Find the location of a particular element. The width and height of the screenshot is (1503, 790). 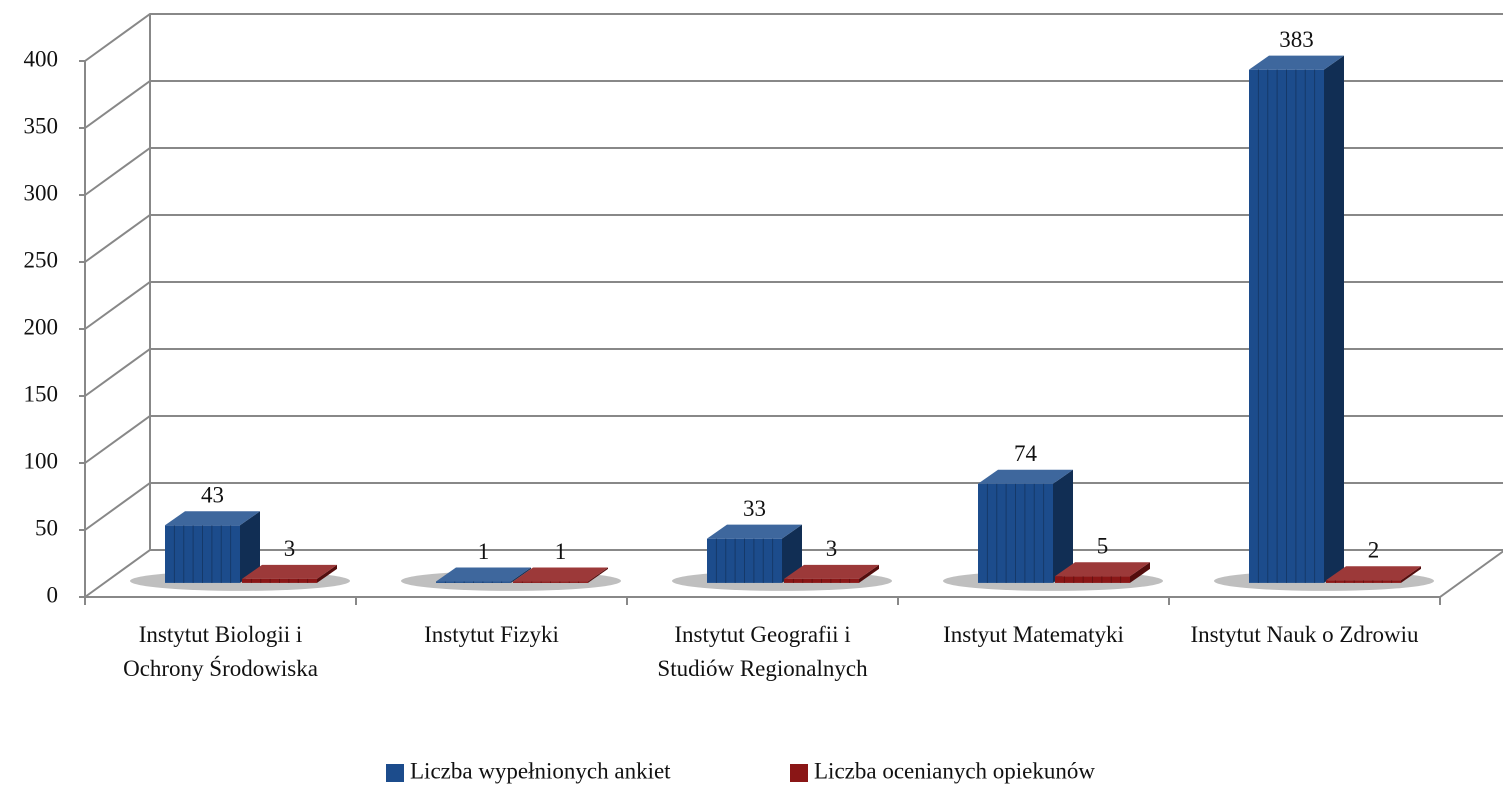

data-label: 5 is located at coordinates (1103, 545).